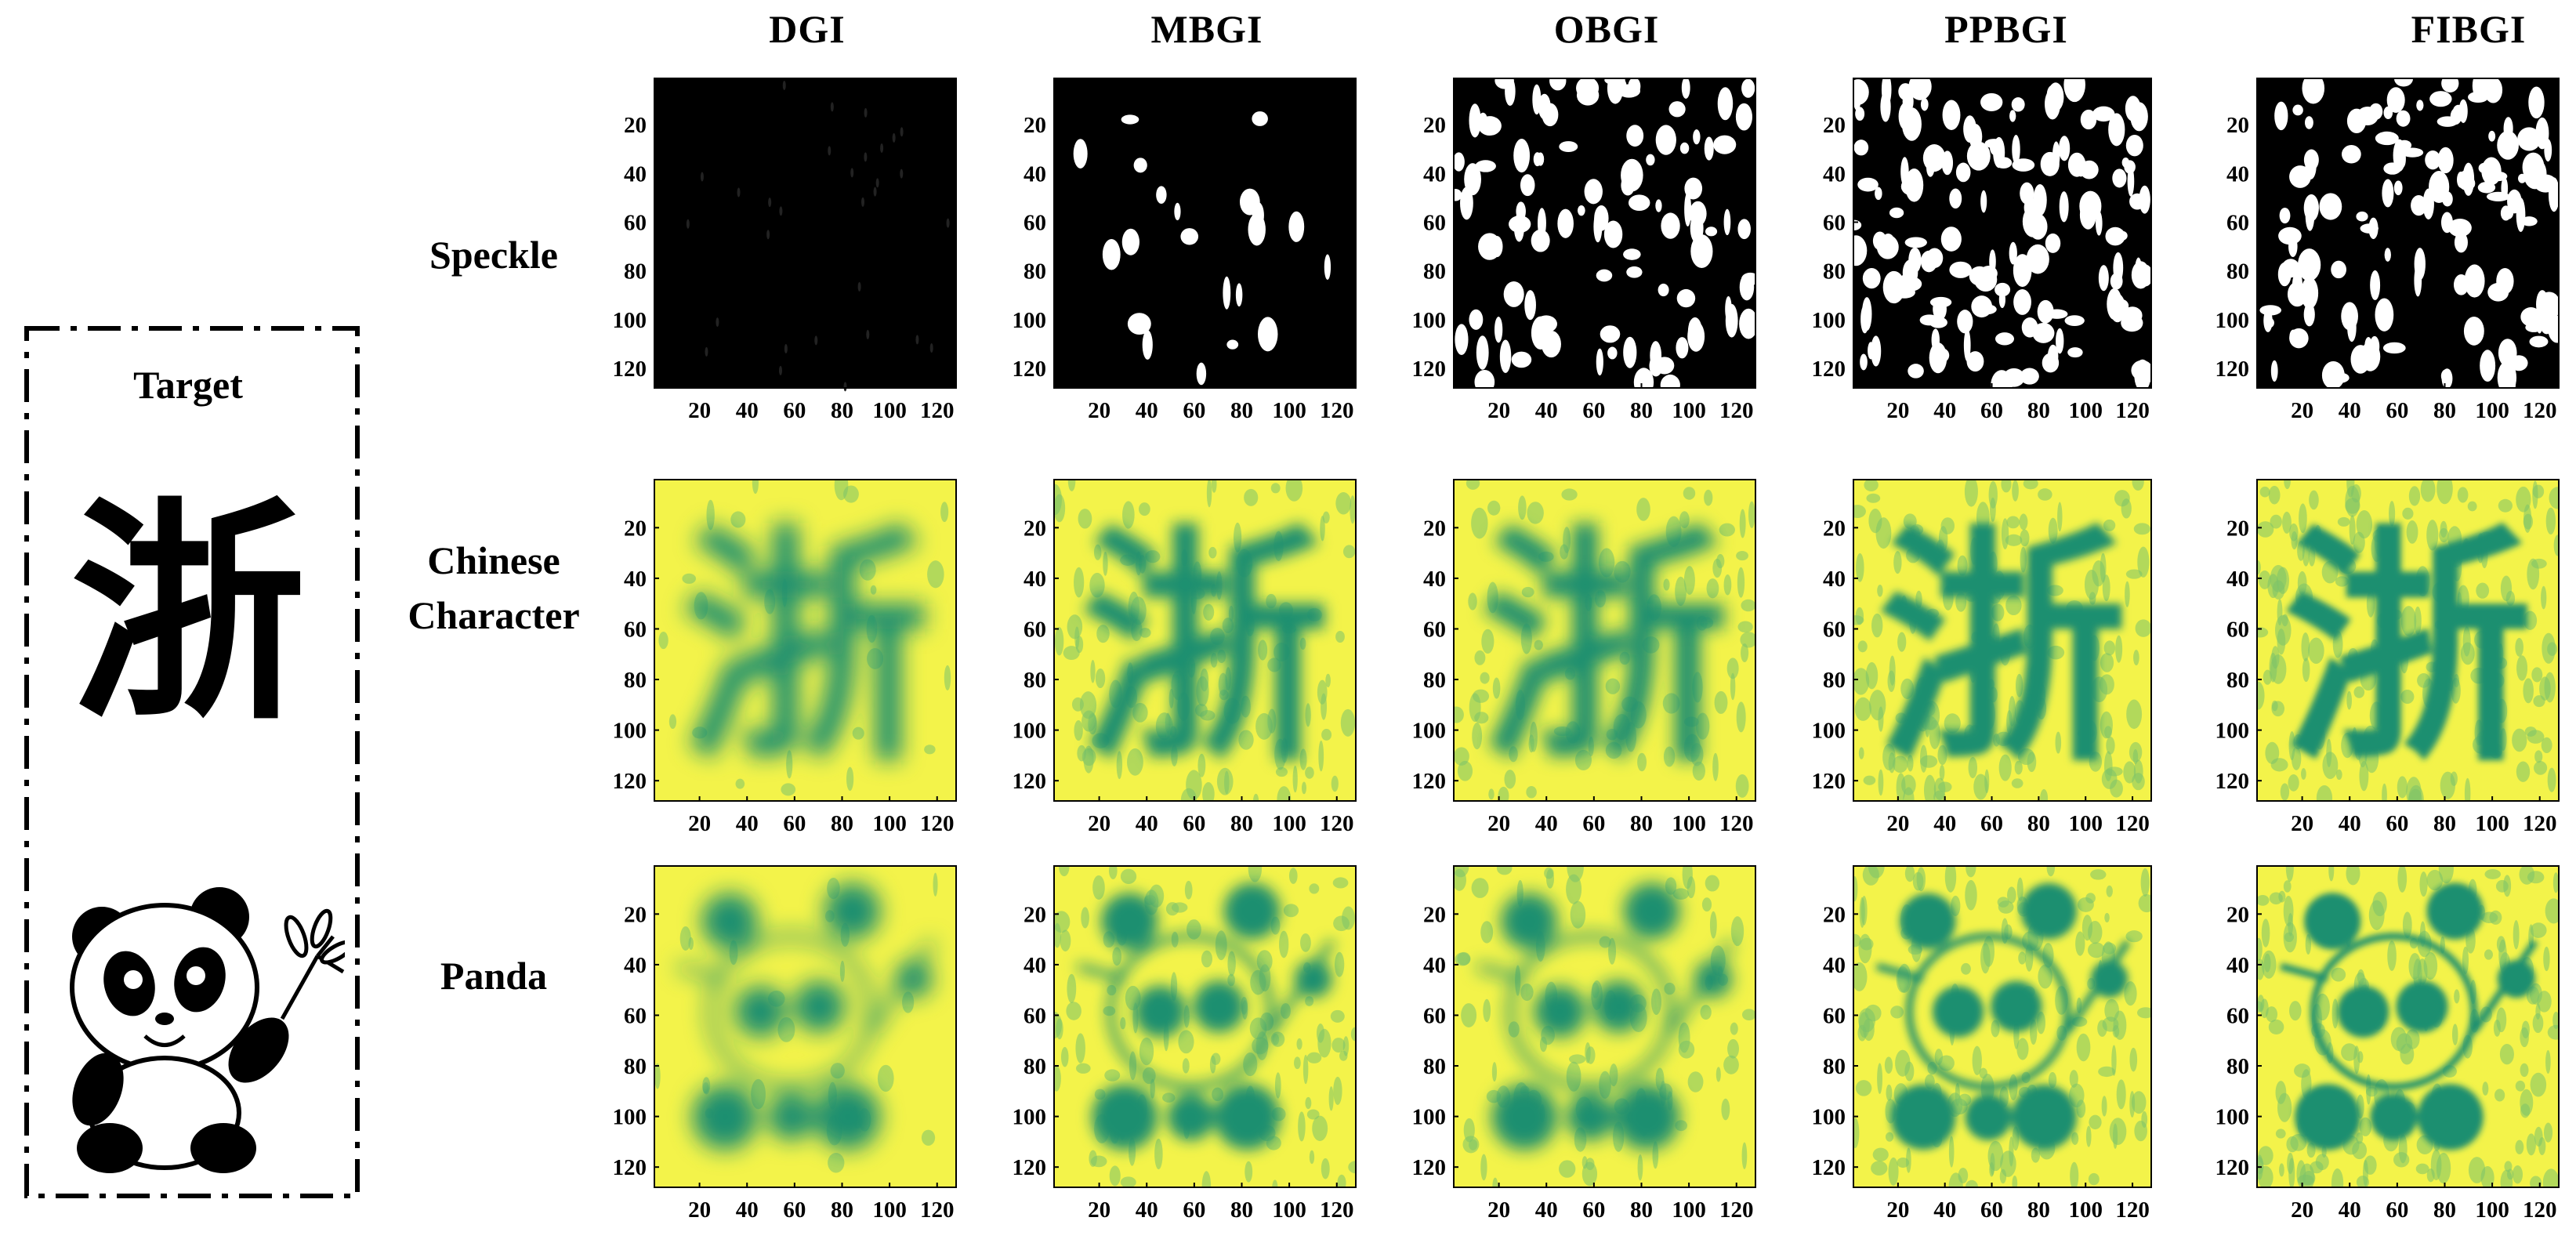  Describe the element at coordinates (1177, 252) in the screenshot. I see `panel-speckle-mbgi: 20 40 60 80 100 120 20 40 60 80 100 120` at that location.